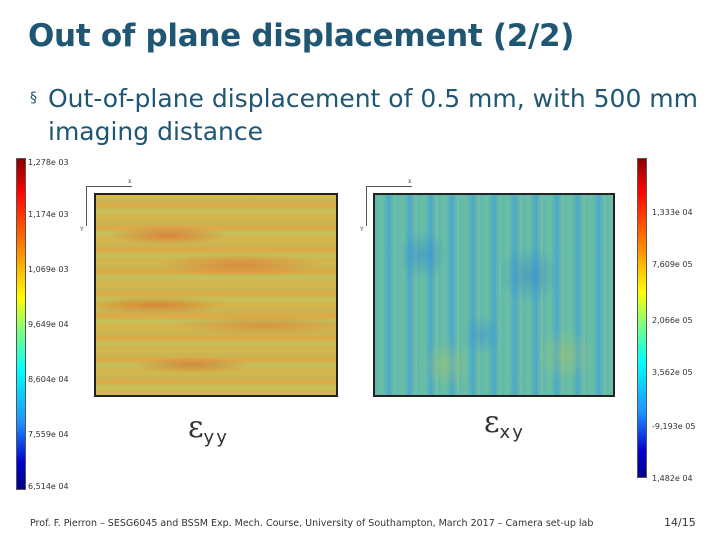 Image resolution: width=720 pixels, height=540 pixels. What do you see at coordinates (21, 324) in the screenshot?
I see `left-colorbar` at bounding box center [21, 324].